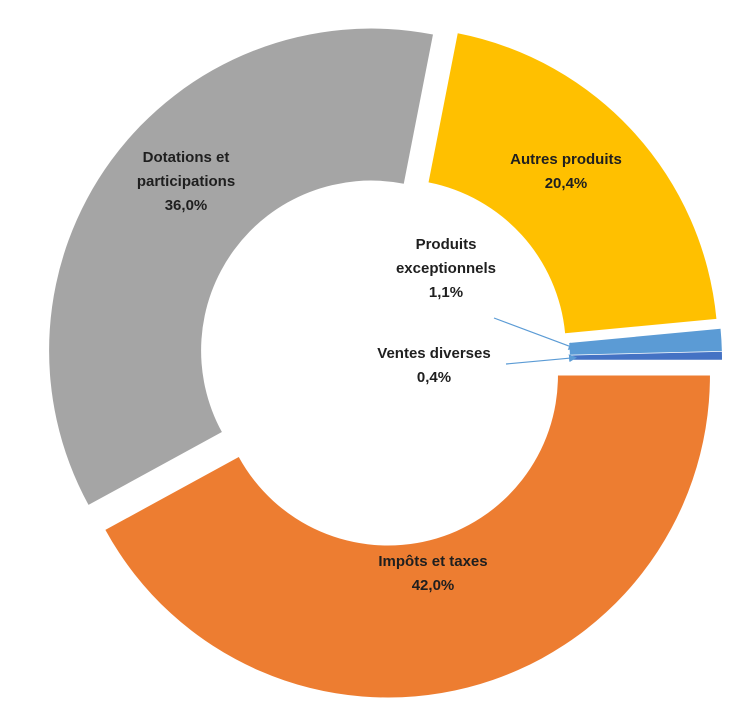  I want to click on slice-name-line: Produits, so click(446, 244).